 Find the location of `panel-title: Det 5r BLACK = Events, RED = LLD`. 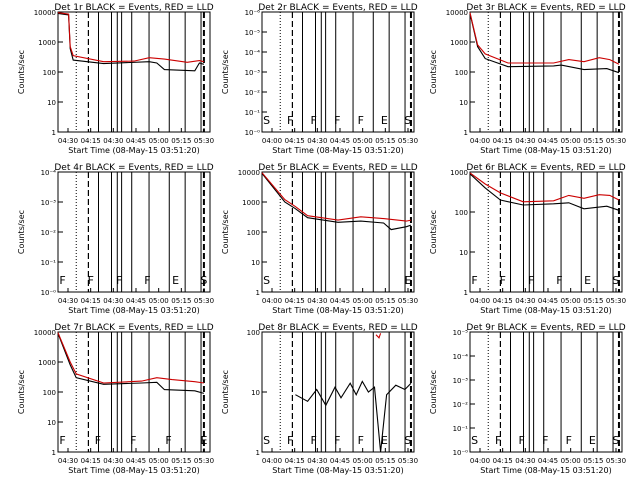

panel-title: Det 5r BLACK = Events, RED = LLD is located at coordinates (337, 168).